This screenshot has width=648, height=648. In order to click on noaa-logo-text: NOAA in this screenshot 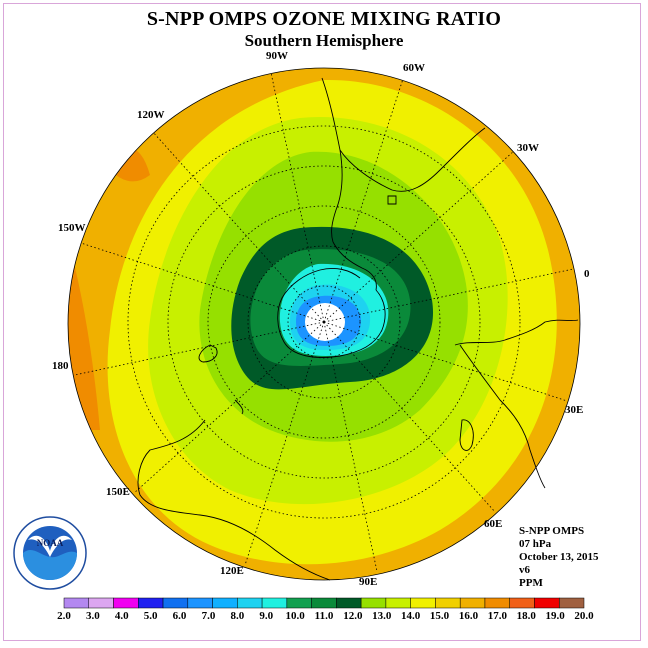, I will do `click(50, 543)`.